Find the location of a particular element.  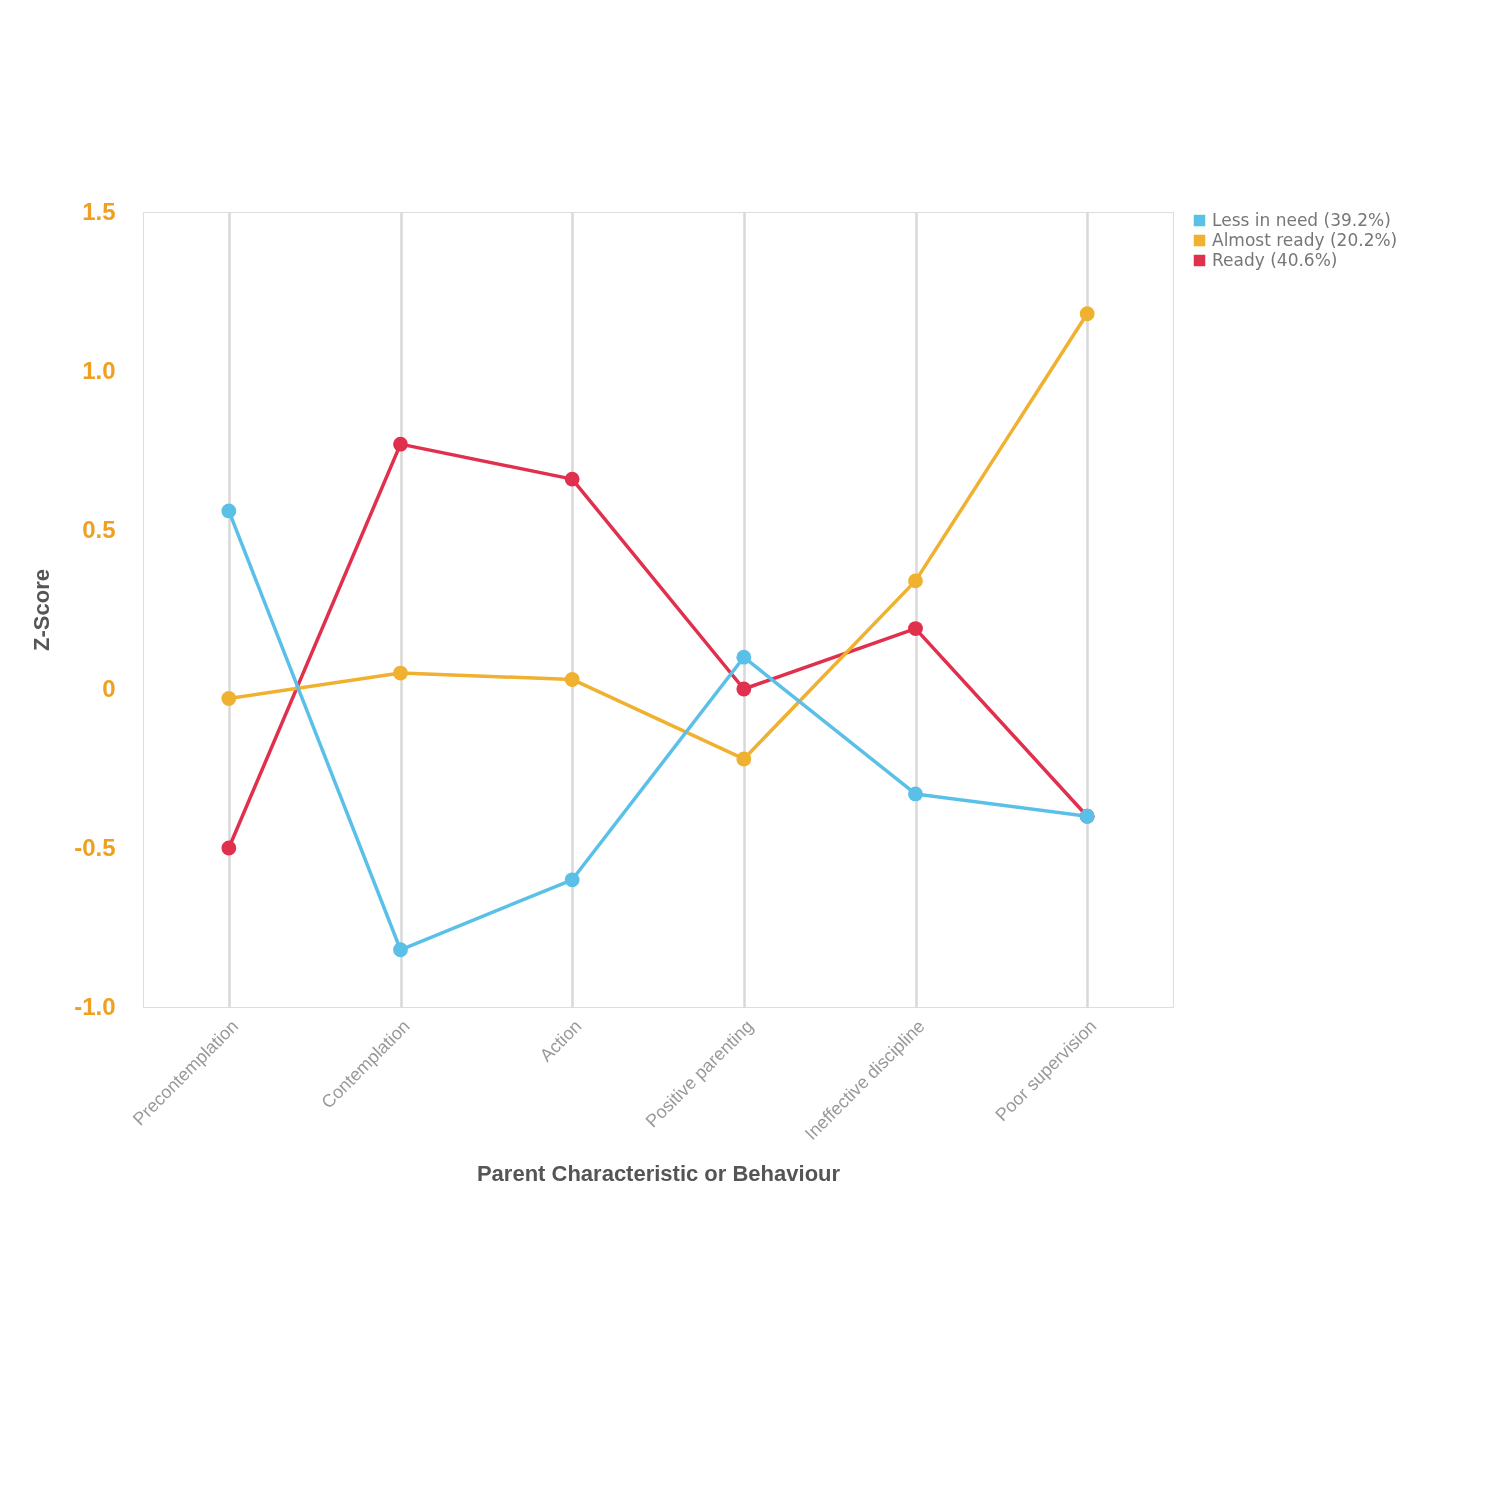

y-tick-label: 0.5 is located at coordinates (99, 529).